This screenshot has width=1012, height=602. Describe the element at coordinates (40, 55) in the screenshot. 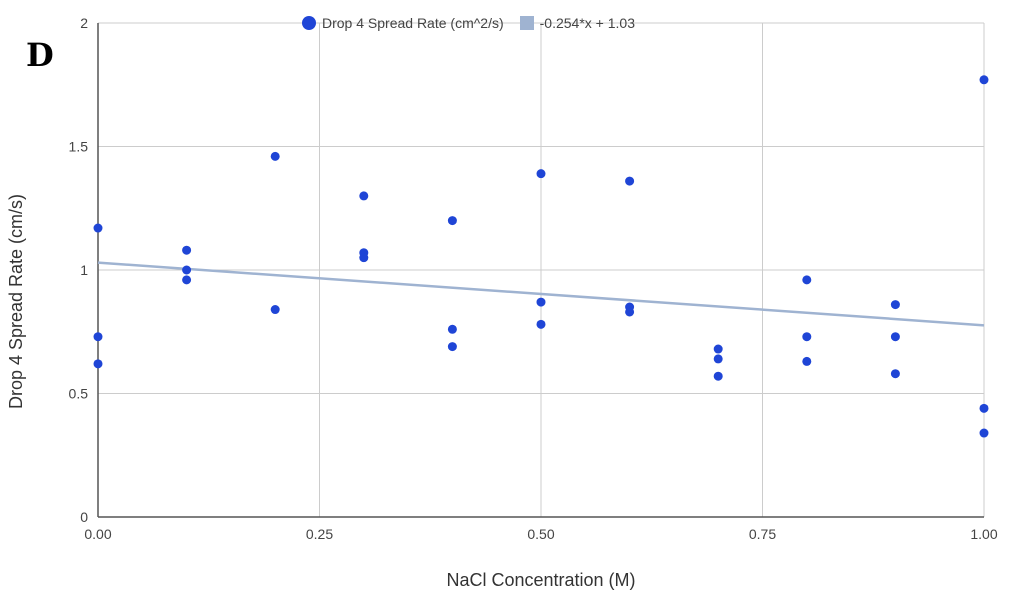

I see `panel-label: D` at that location.